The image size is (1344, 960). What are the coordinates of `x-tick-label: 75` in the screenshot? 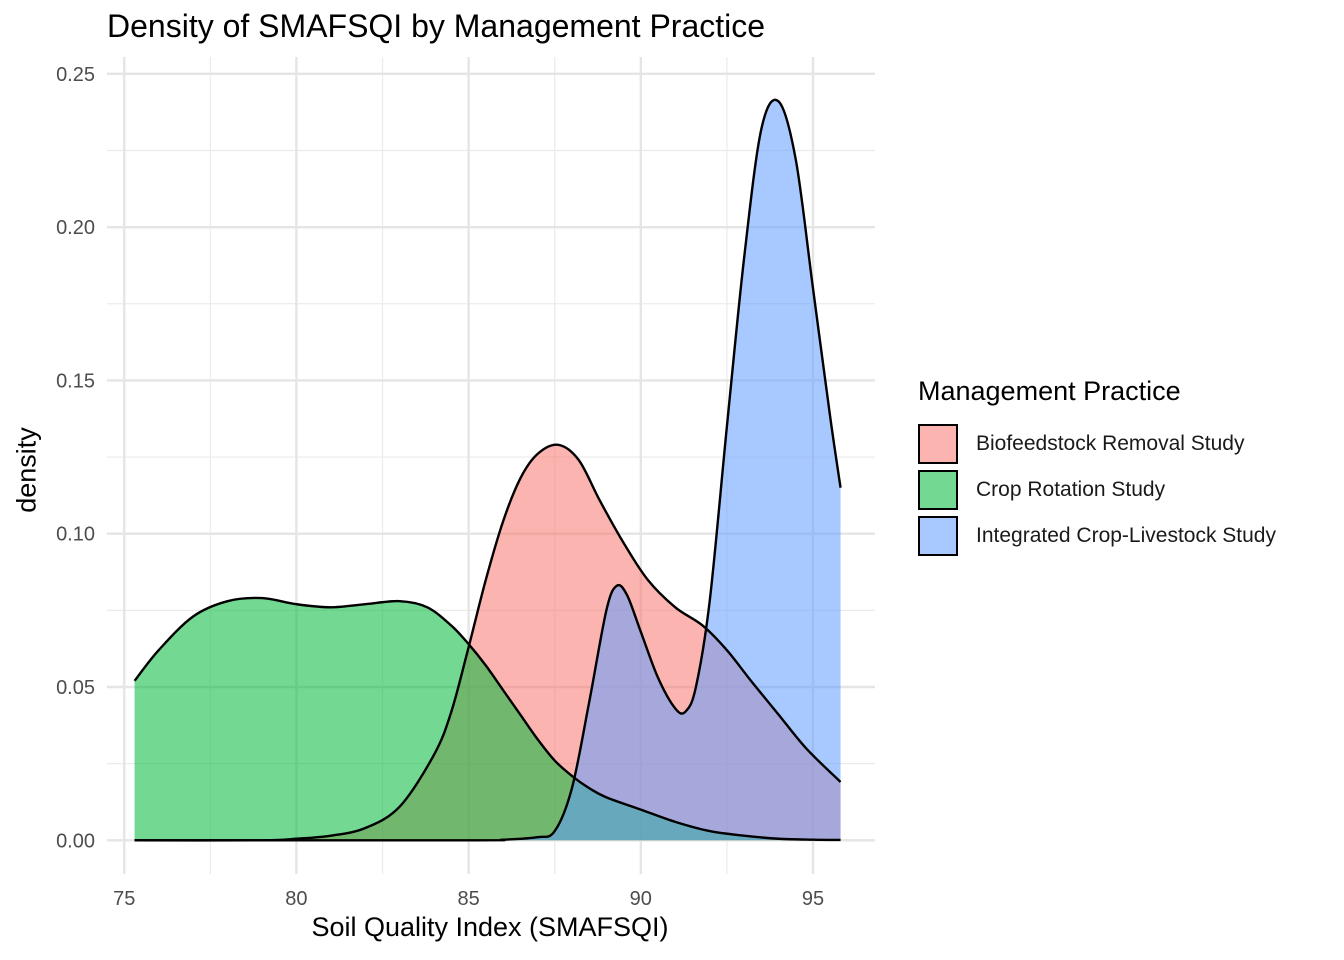 It's located at (124, 899).